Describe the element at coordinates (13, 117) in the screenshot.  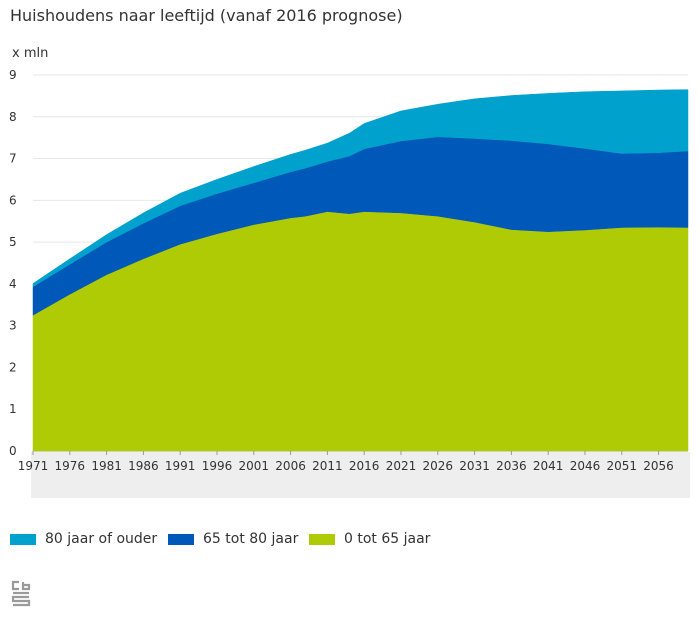
I see `y-tick-label-8: 8` at that location.